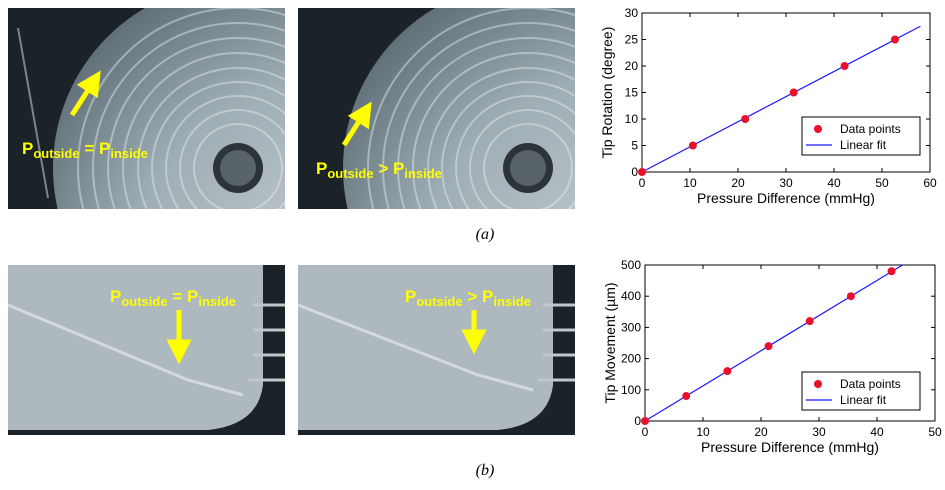  I want to click on x-tick-label: 60, so click(930, 183).